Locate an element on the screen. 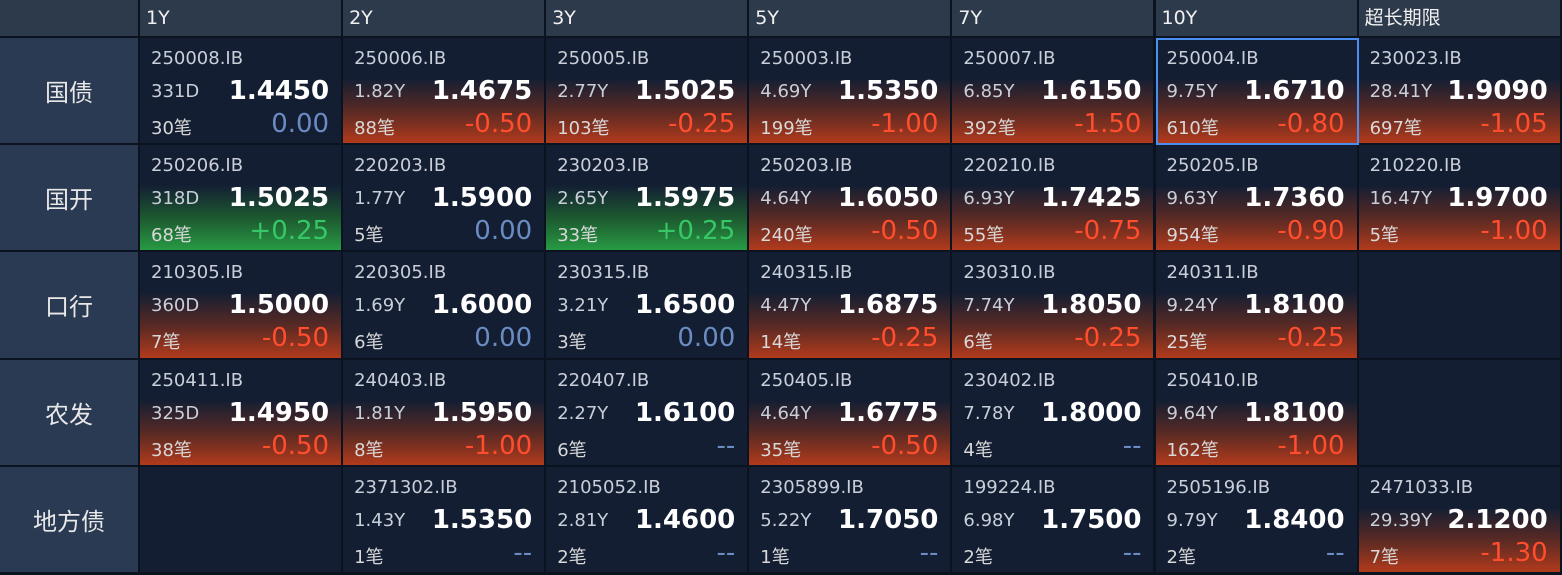  quote-cell: 199224.IB 6.98Y 1.7500 2笔 -- is located at coordinates (1054, 520).